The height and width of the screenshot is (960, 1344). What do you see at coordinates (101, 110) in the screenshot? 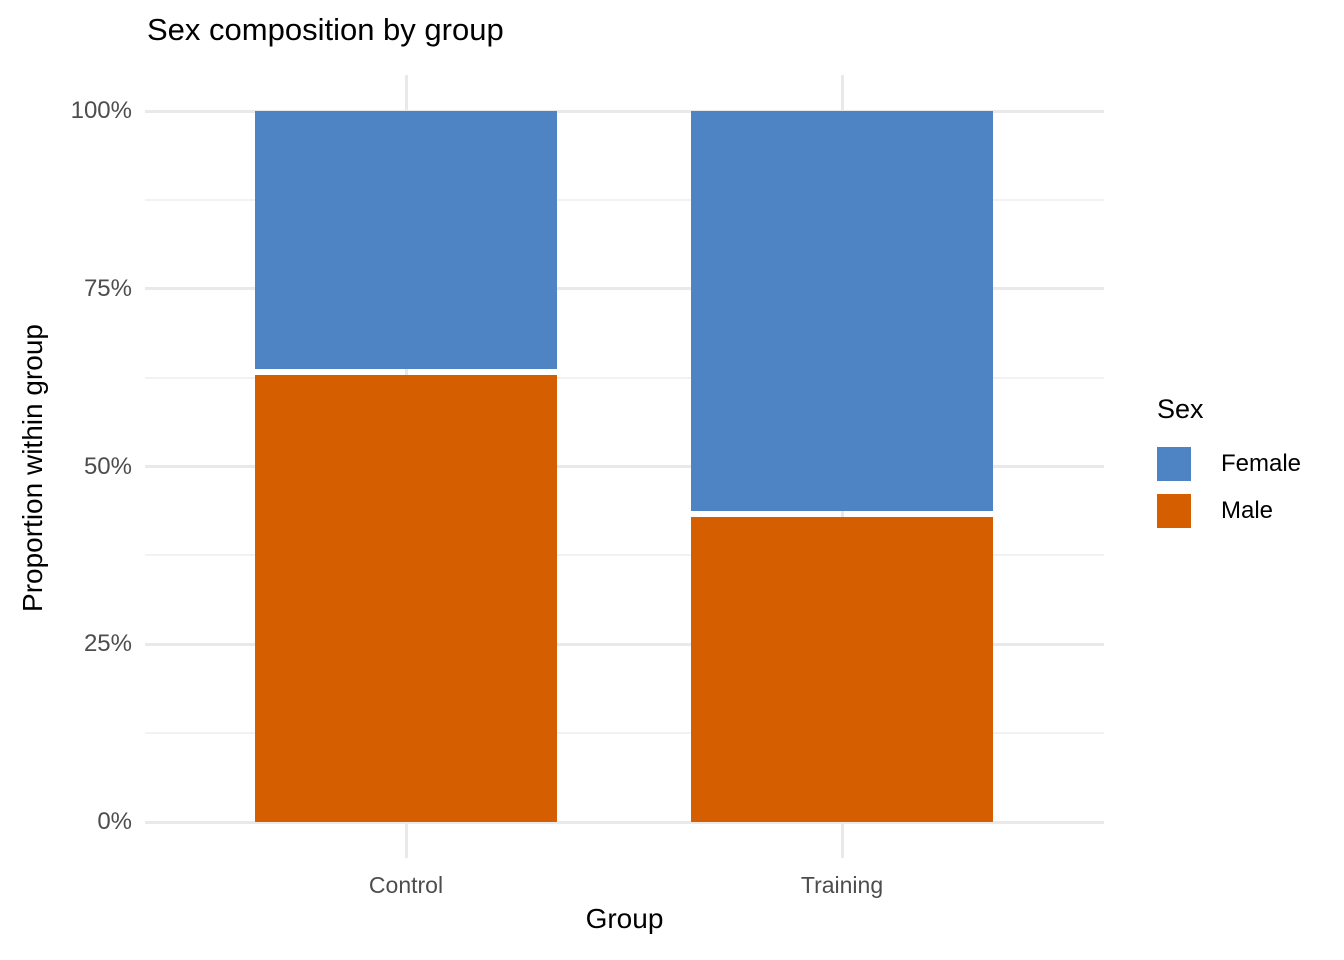
I see `y-tick-label-100: 100%` at bounding box center [101, 110].